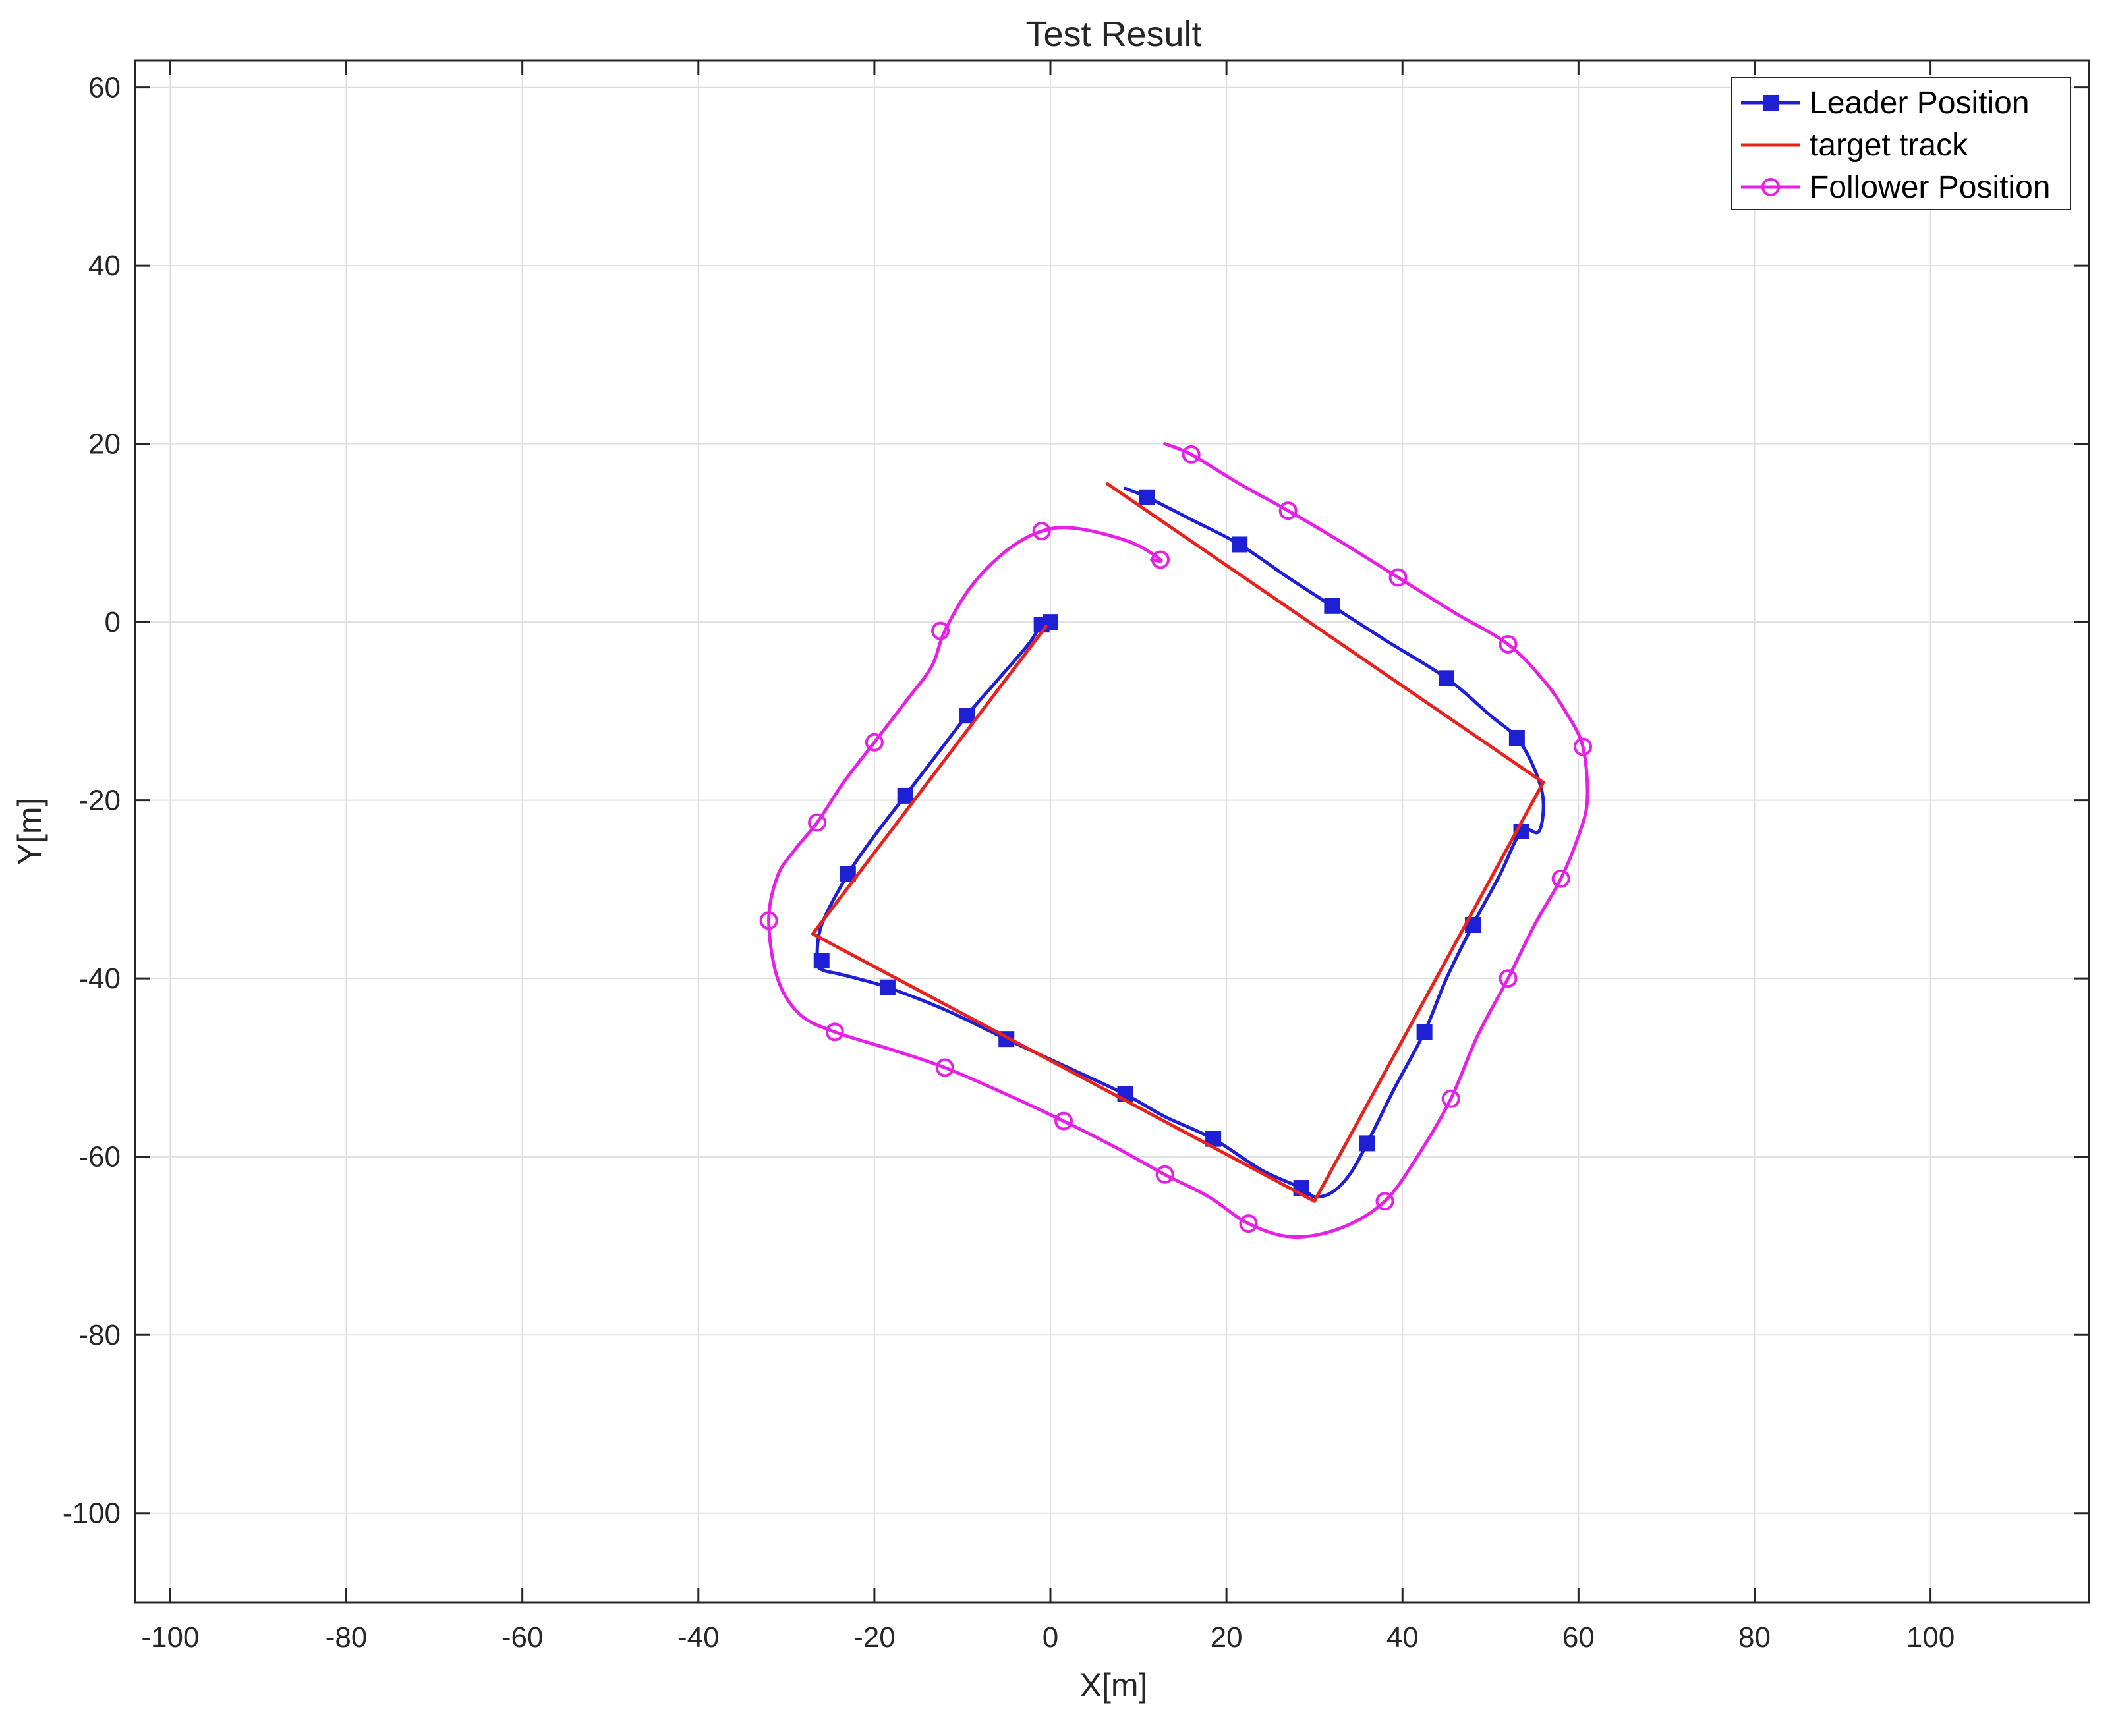  I want to click on x-tick-label: 80, so click(1754, 1637).